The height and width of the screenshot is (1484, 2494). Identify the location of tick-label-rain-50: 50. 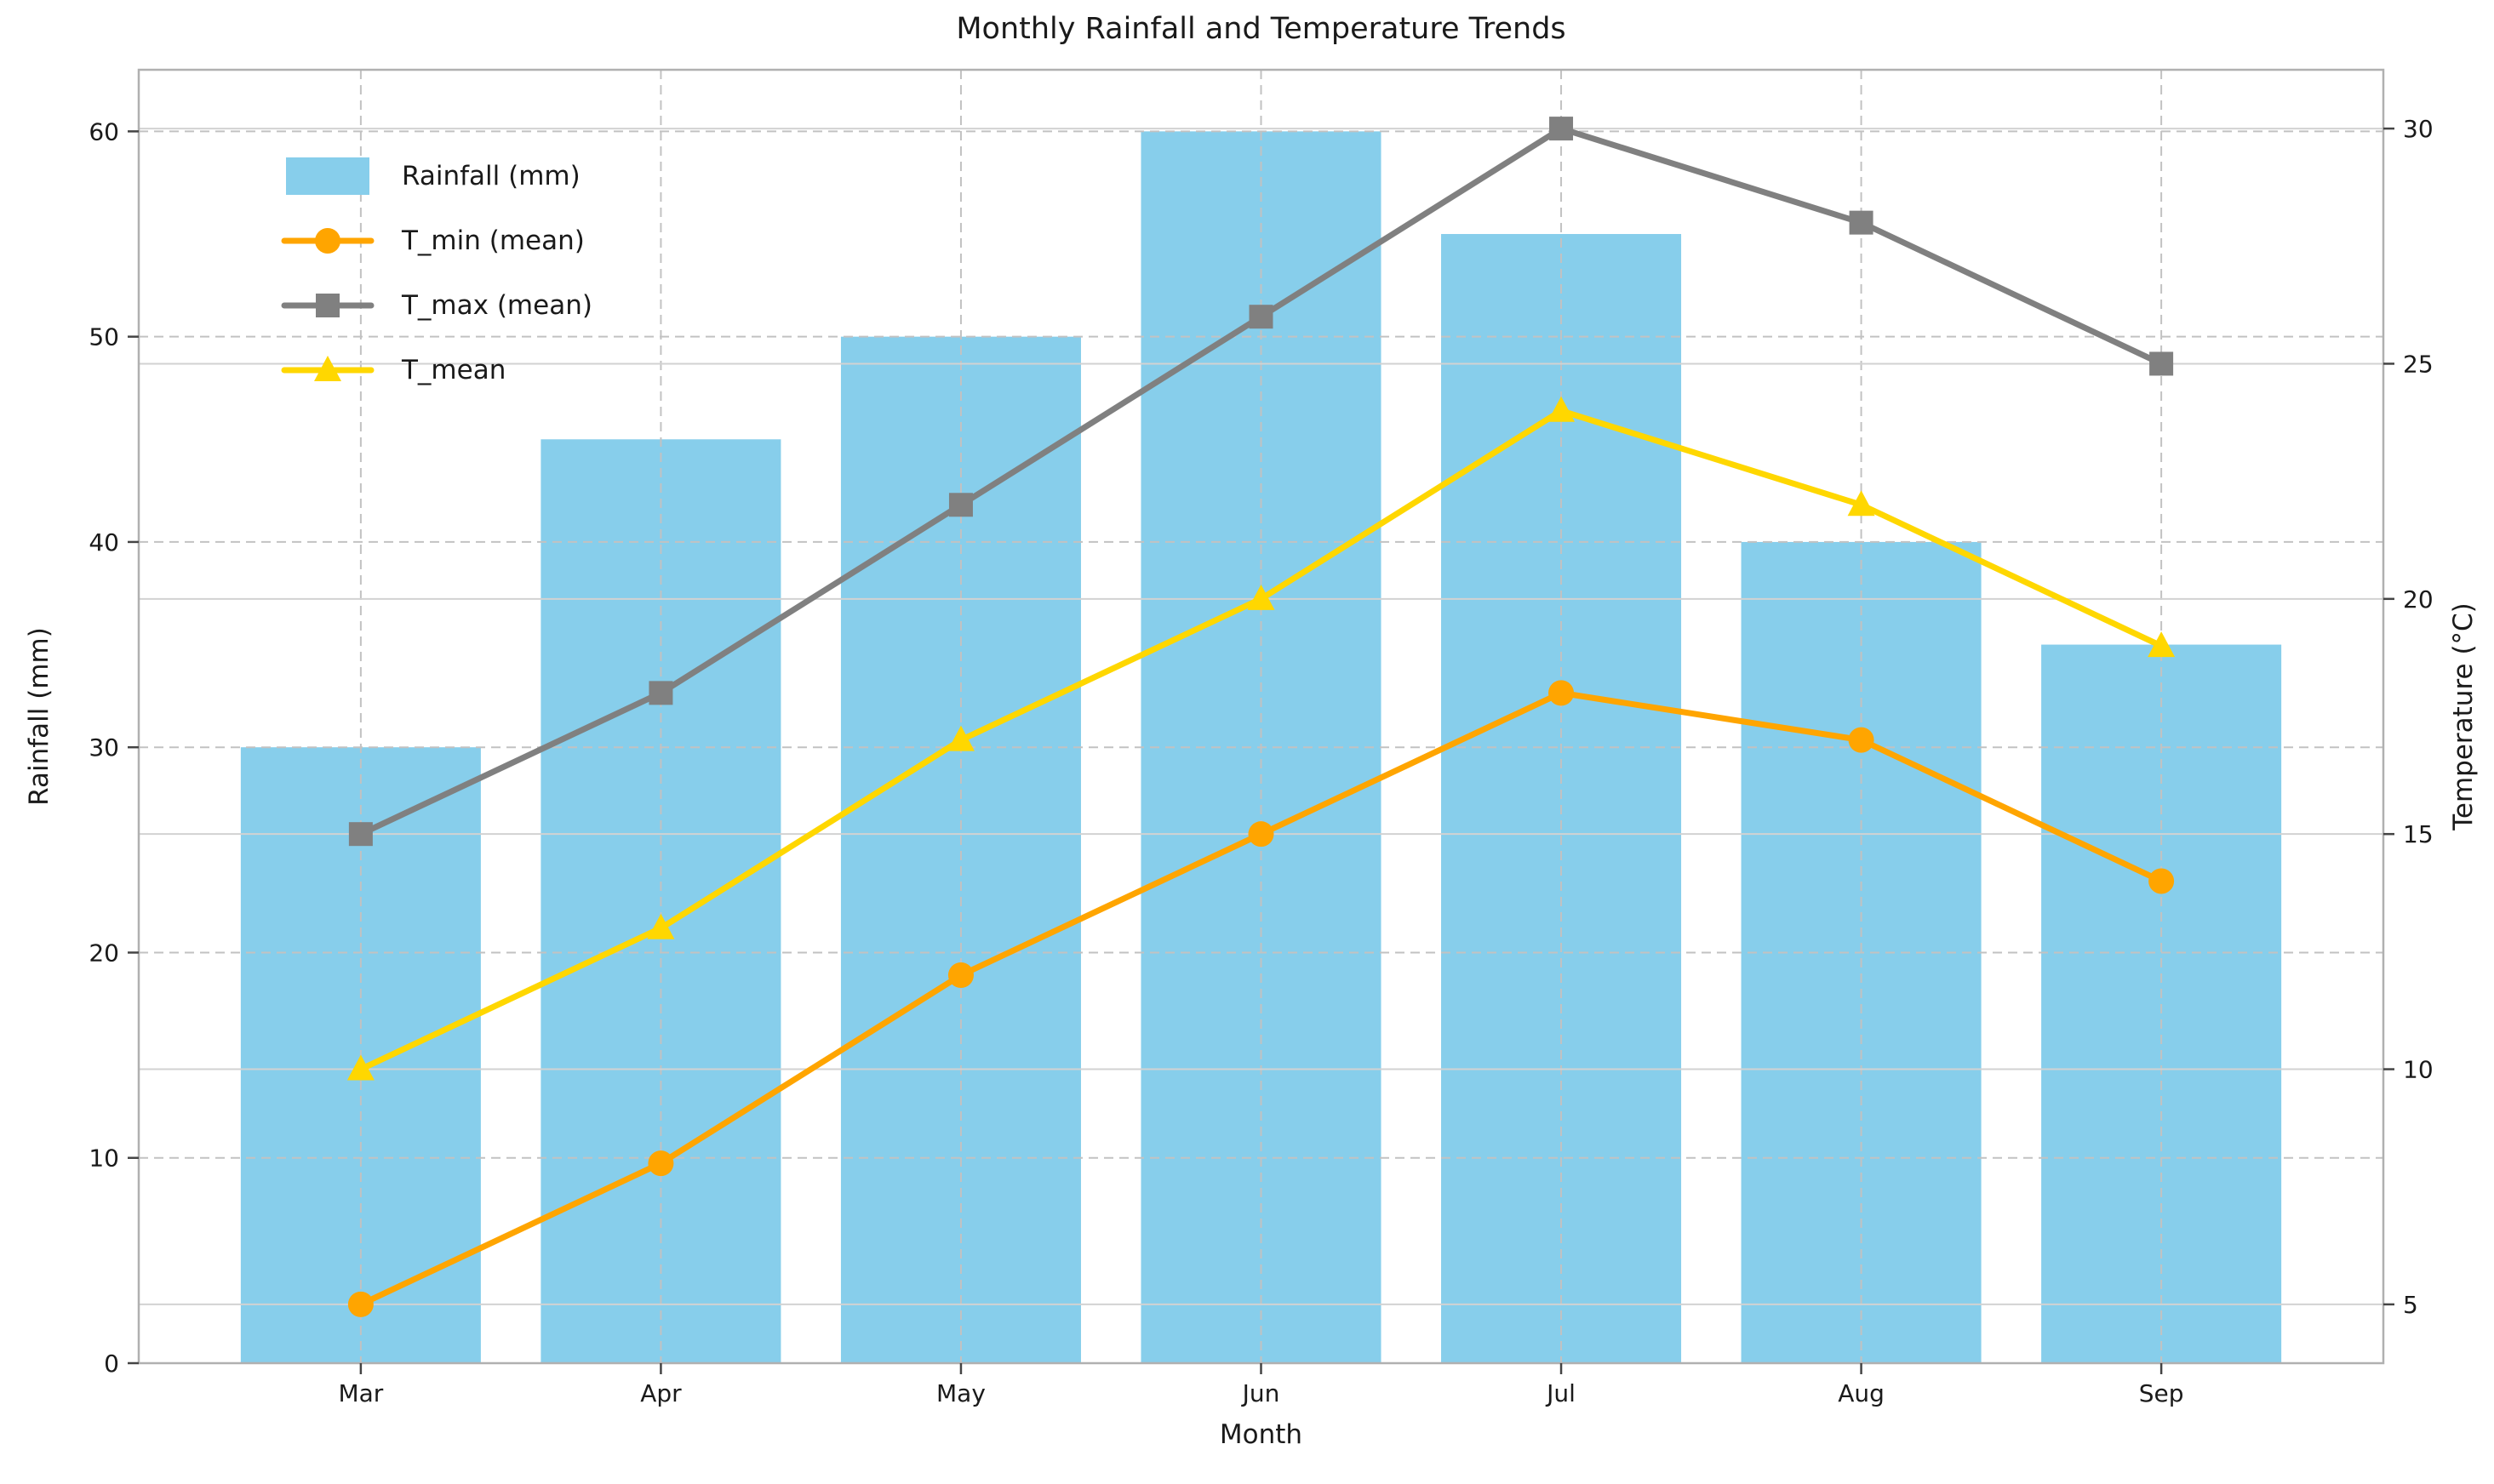
(104, 337).